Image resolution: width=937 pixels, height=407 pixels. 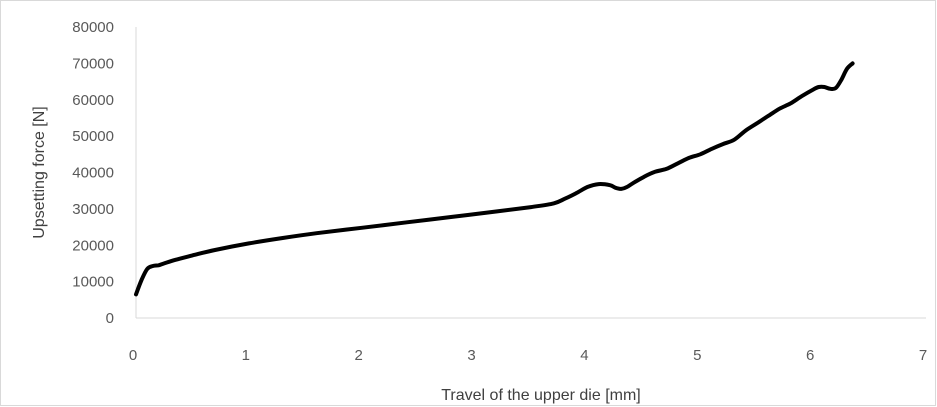 What do you see at coordinates (810, 355) in the screenshot?
I see `x-tick-label: 6` at bounding box center [810, 355].